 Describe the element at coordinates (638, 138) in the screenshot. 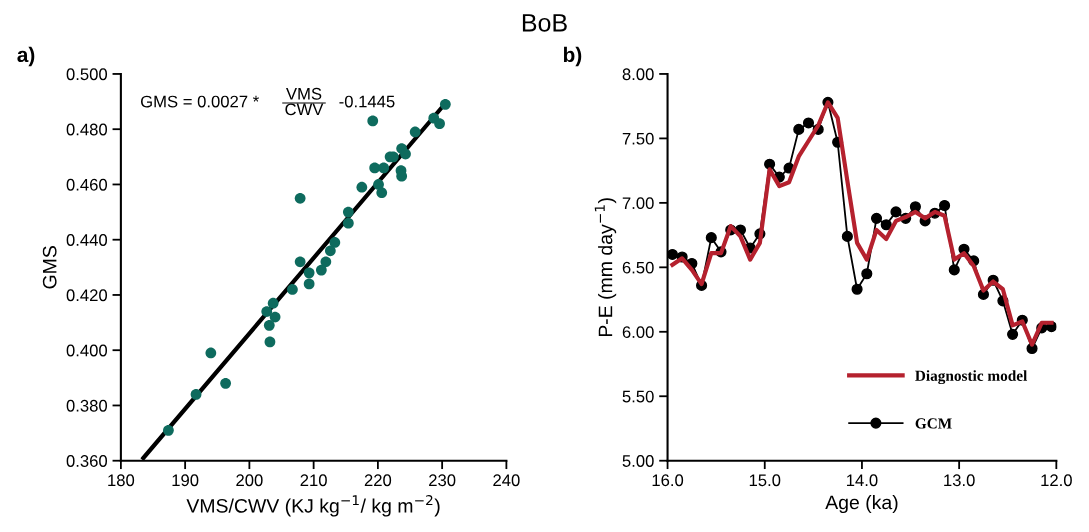

I see `y-tick-label: 7.50` at that location.